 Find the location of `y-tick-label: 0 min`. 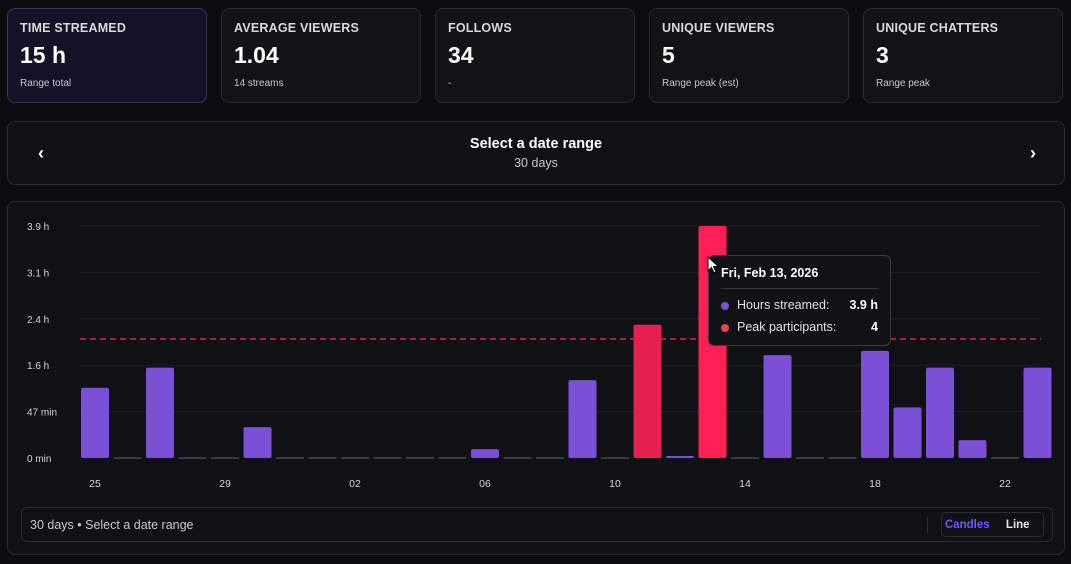

y-tick-label: 0 min is located at coordinates (39, 459).